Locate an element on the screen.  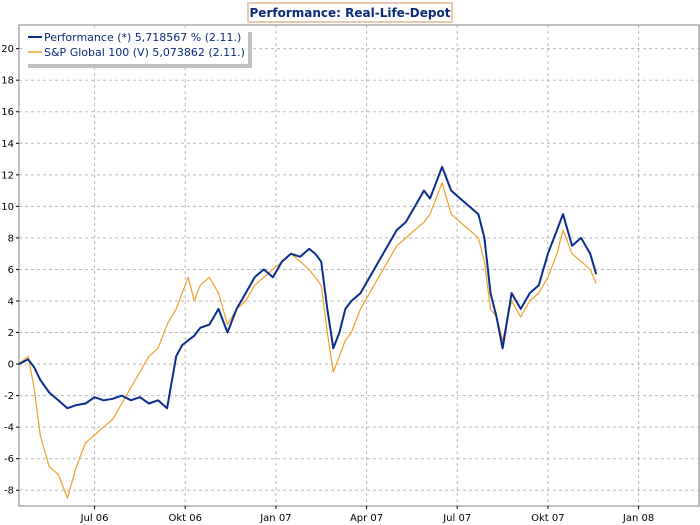
x-tick-label: Apr 07 is located at coordinates (366, 518).